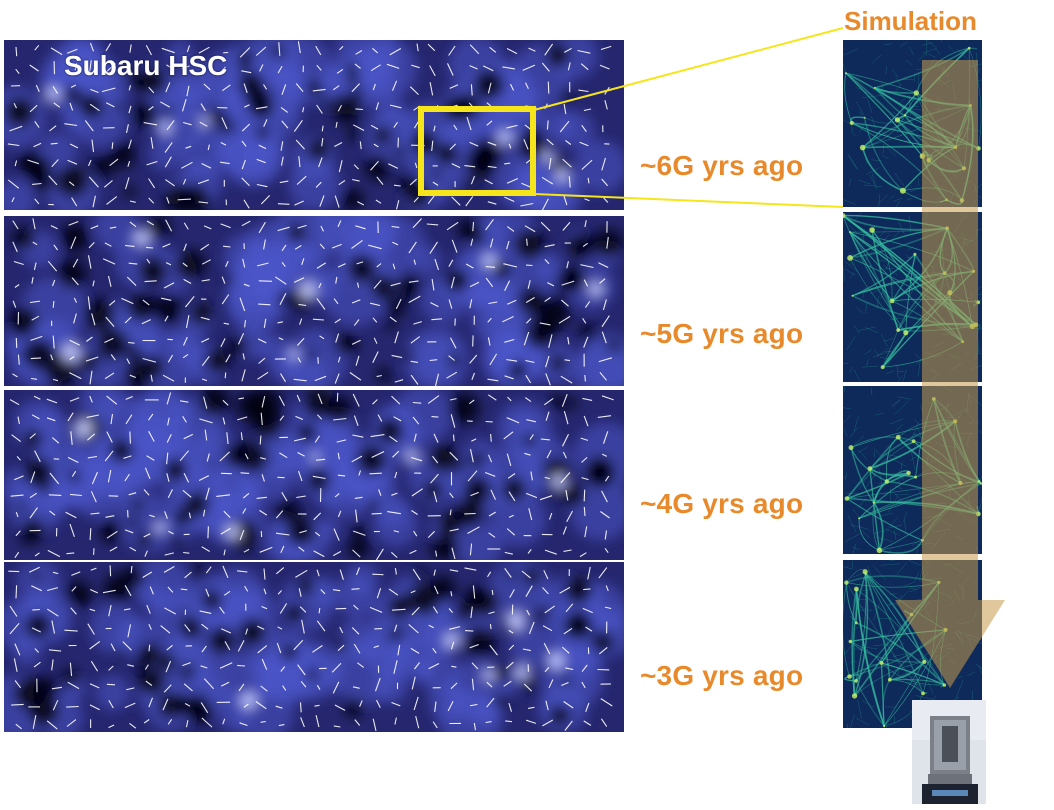 The height and width of the screenshot is (810, 1054). I want to click on simulation-tile-4g, so click(912, 470).